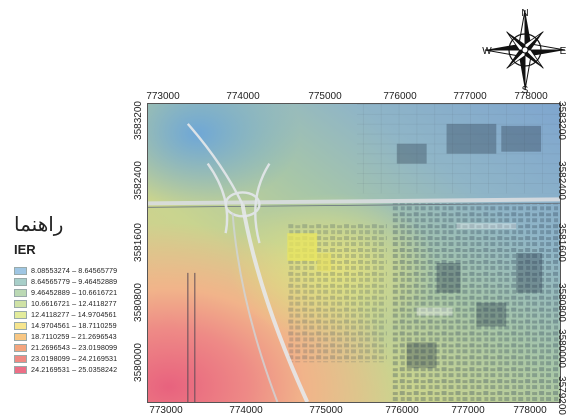 Image resolution: width=581 pixels, height=419 pixels. I want to click on legend-item: 9.46452889 – 10.6616721, so click(80, 292).